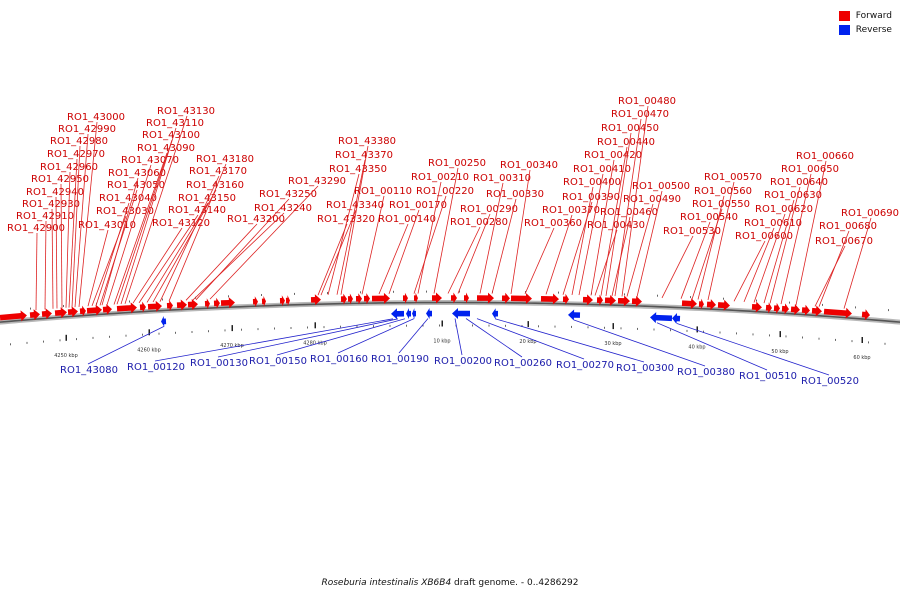 This screenshot has width=900, height=600. Describe the element at coordinates (175, 123) in the screenshot. I see `forward-gene-label: RO1_43110` at that location.